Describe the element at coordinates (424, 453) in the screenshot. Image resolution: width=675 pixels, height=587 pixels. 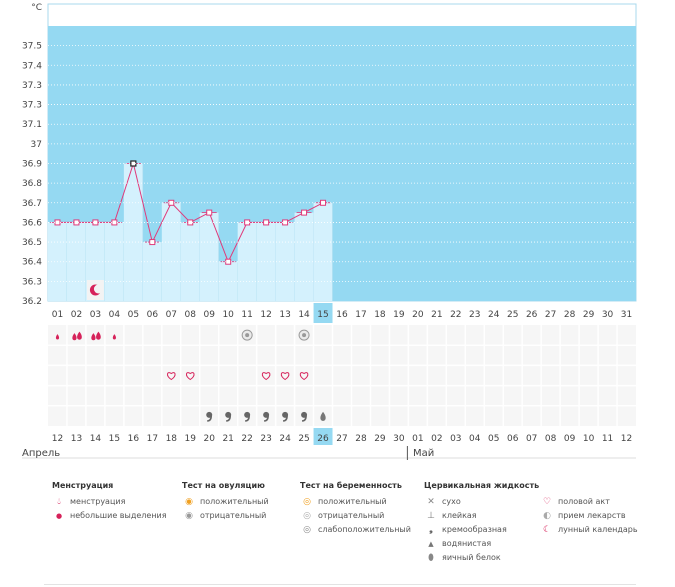
I see `month-label-may: Май` at that location.